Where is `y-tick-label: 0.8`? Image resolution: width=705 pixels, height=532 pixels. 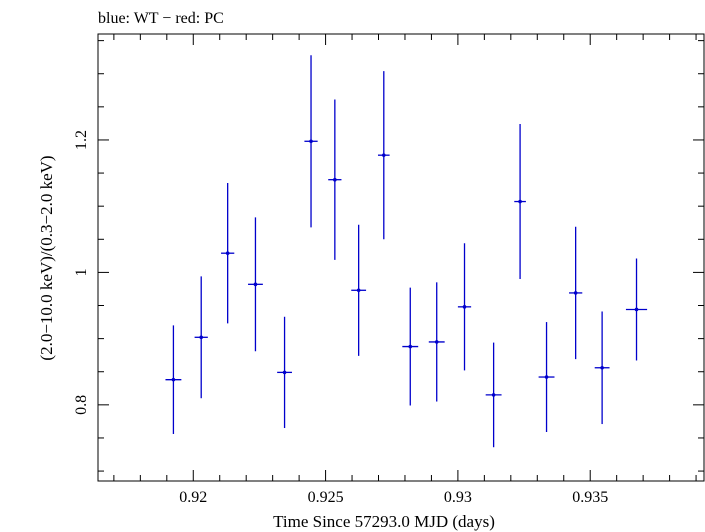 y-tick-label: 0.8 is located at coordinates (81, 405).